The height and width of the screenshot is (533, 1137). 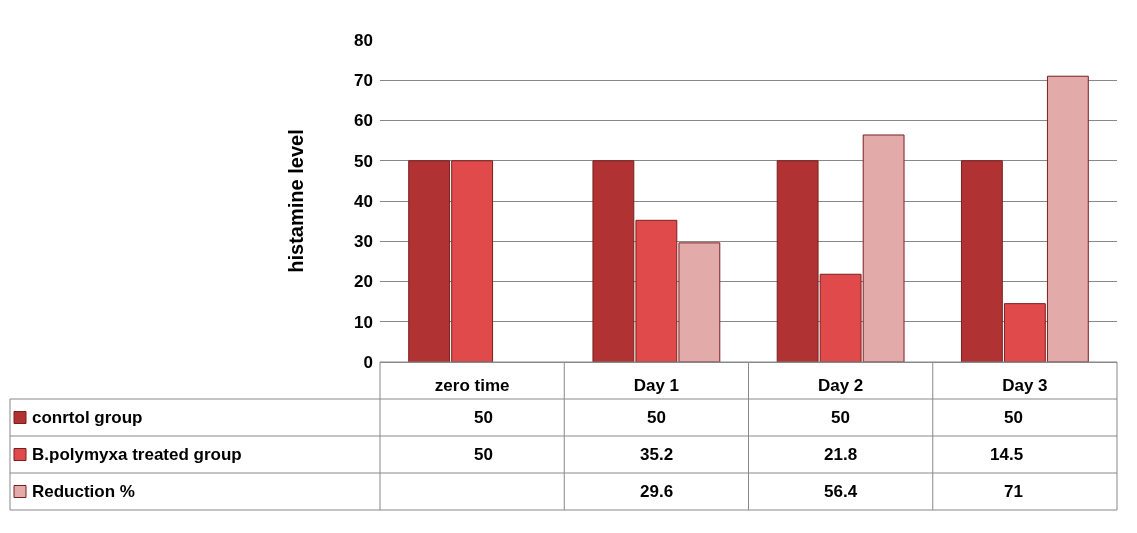 I want to click on y-tick-label: 0, so click(x=368, y=362).